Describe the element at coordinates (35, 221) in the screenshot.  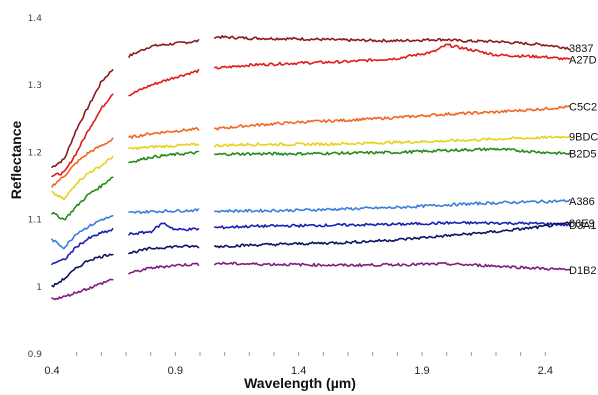
I see `y-tick-label: 1.1` at that location.